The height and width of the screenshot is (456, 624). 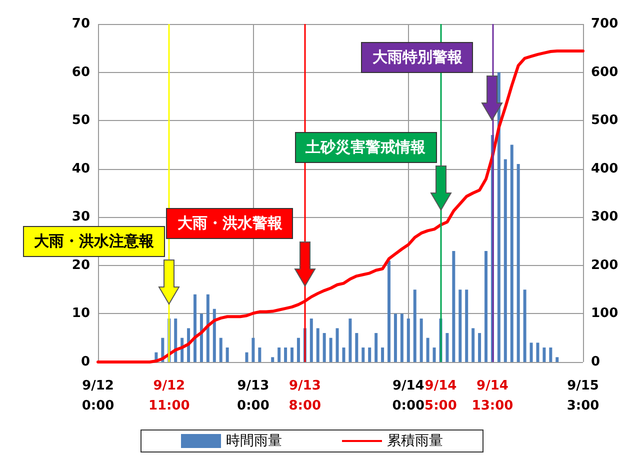 What do you see at coordinates (595, 362) in the screenshot?
I see `y2-tick-label: 0` at bounding box center [595, 362].